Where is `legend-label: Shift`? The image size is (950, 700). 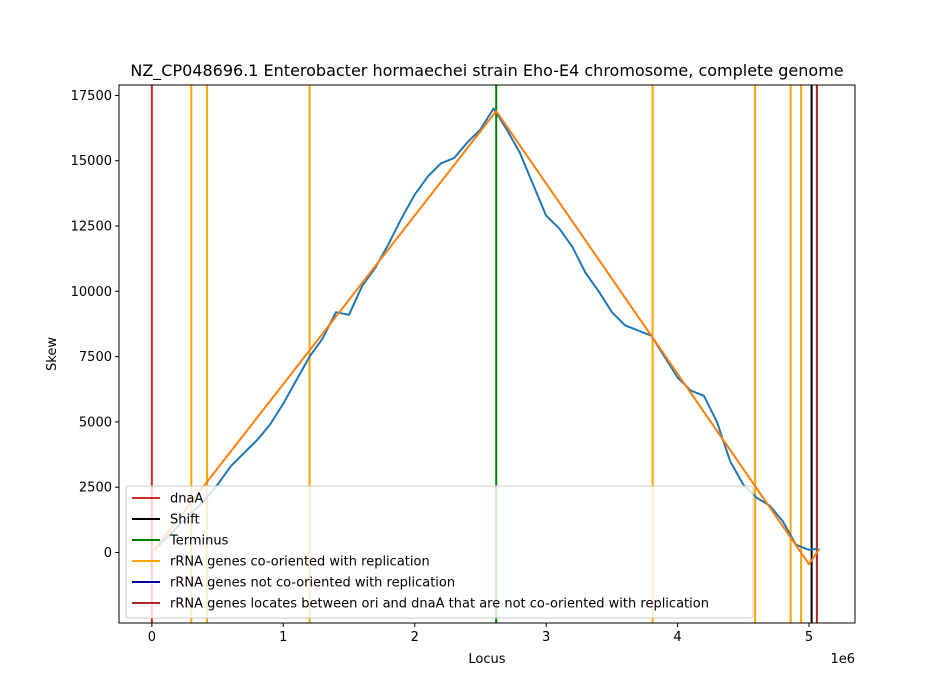
legend-label: Shift is located at coordinates (185, 520).